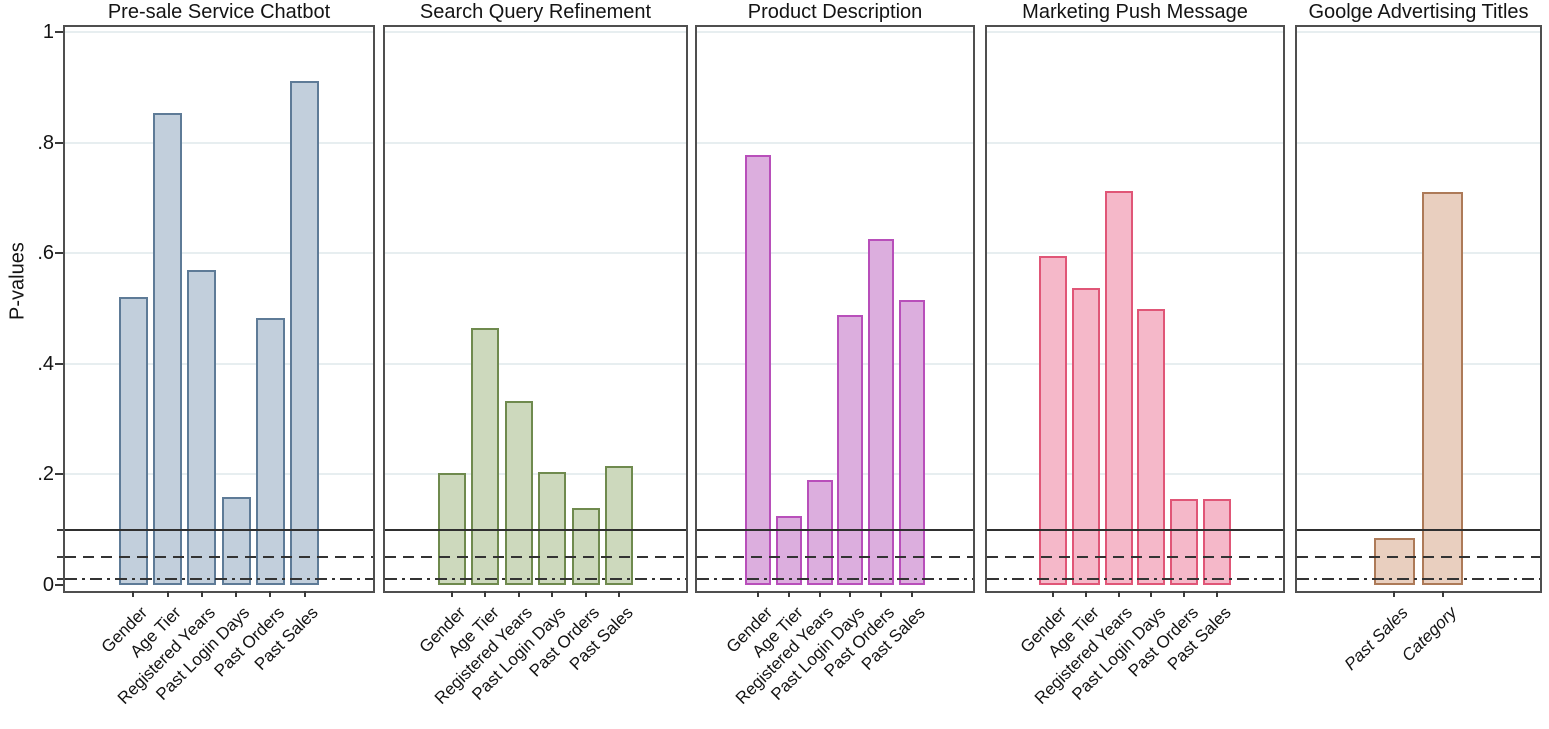 The image size is (1549, 729). I want to click on y-tick-label: .6, so click(45, 253).